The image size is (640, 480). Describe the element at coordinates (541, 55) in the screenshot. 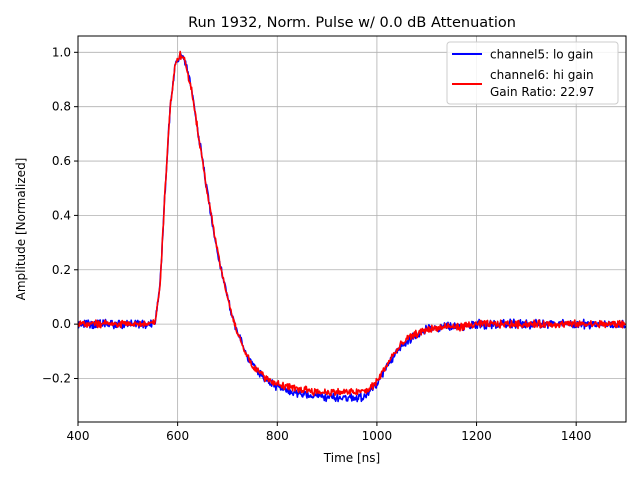

I see `legend-label-channel5: channel5: lo gain` at that location.